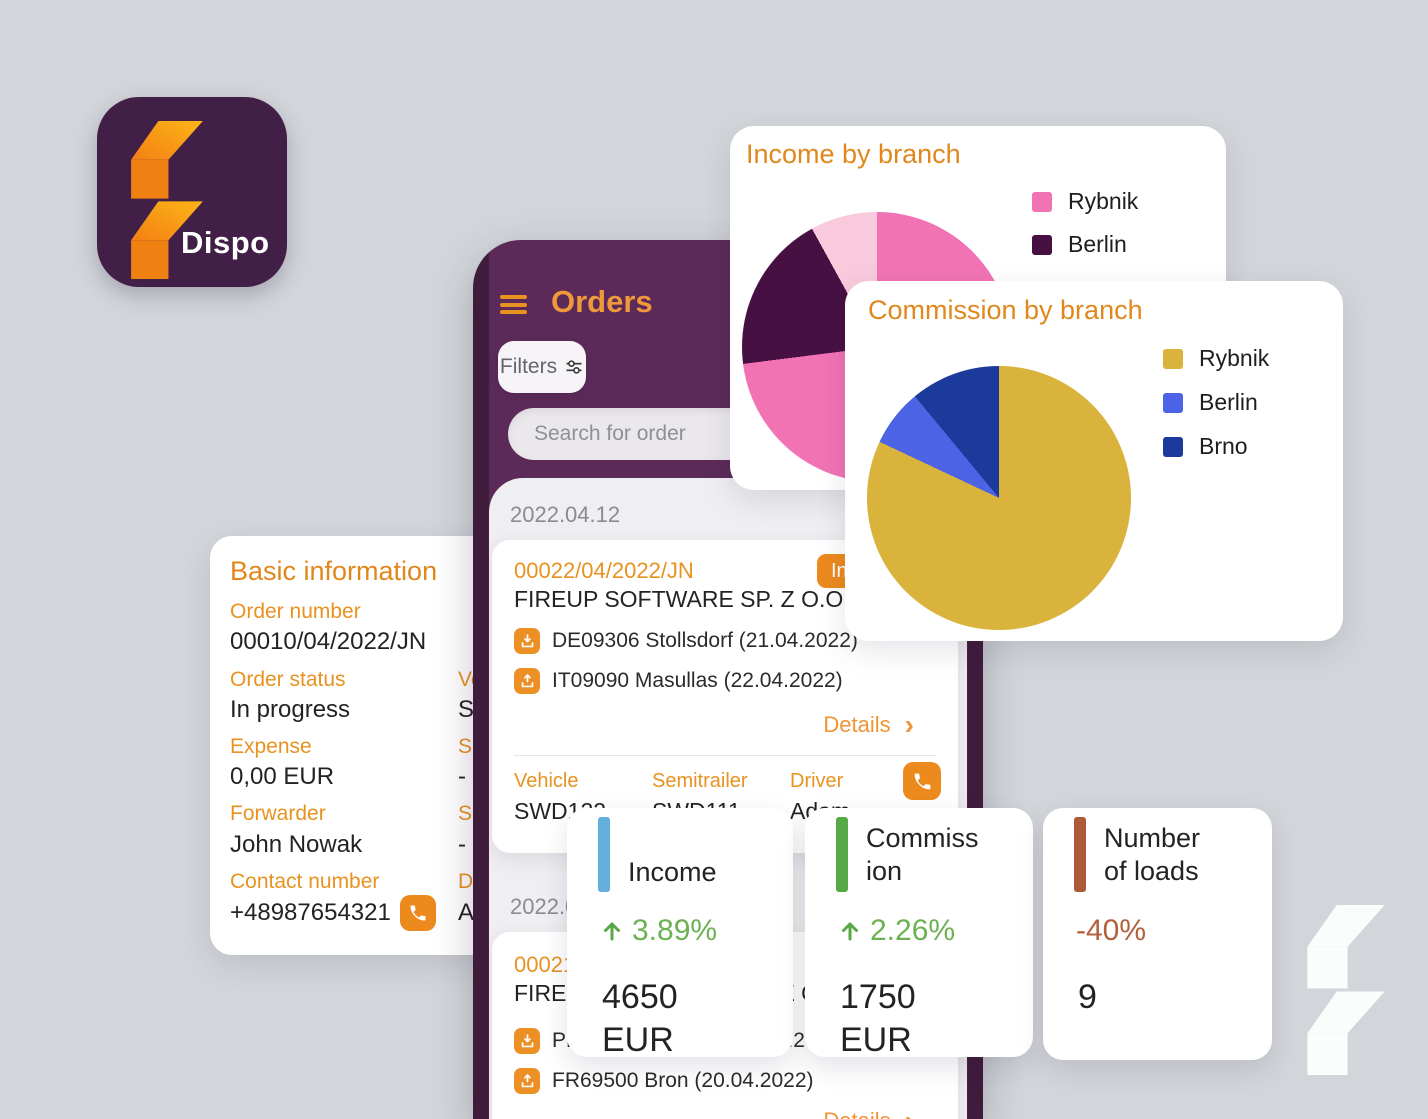 The height and width of the screenshot is (1119, 1428). I want to click on number-of-loads-stat-card: Number of loads -40% 9, so click(1157, 934).